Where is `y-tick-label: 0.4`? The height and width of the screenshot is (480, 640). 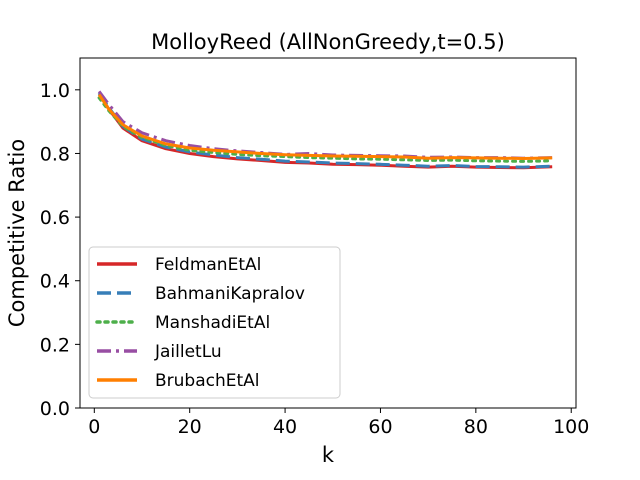 y-tick-label: 0.4 is located at coordinates (55, 282).